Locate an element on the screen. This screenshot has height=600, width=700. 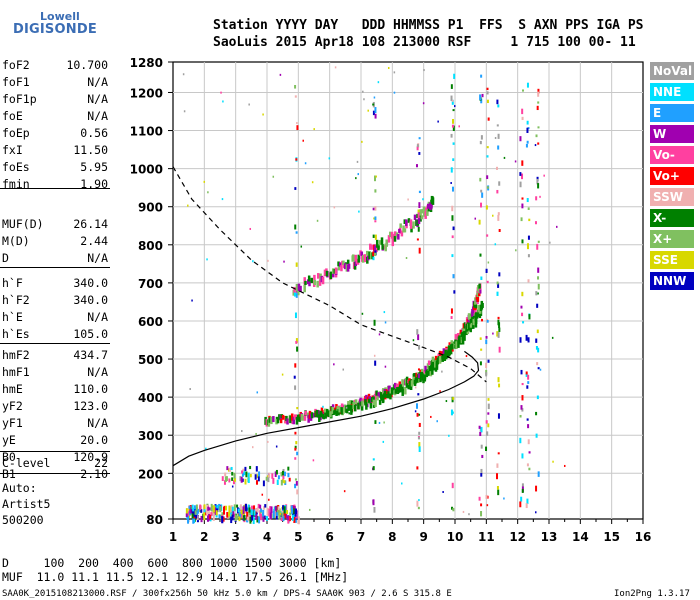
y-tick-label: 400 is located at coordinates (150, 398).